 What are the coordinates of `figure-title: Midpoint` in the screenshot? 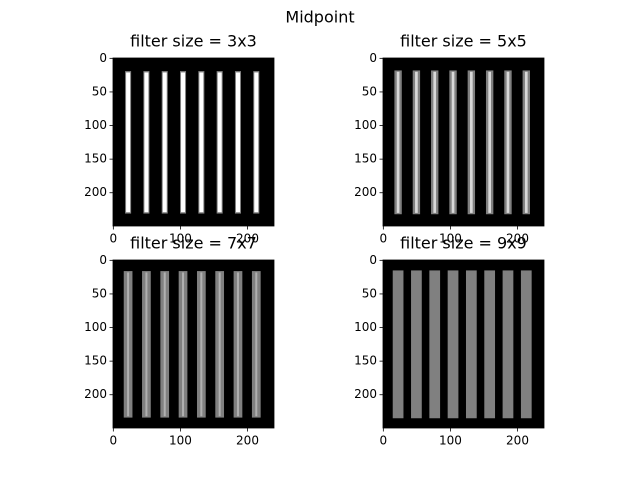 It's located at (319, 17).